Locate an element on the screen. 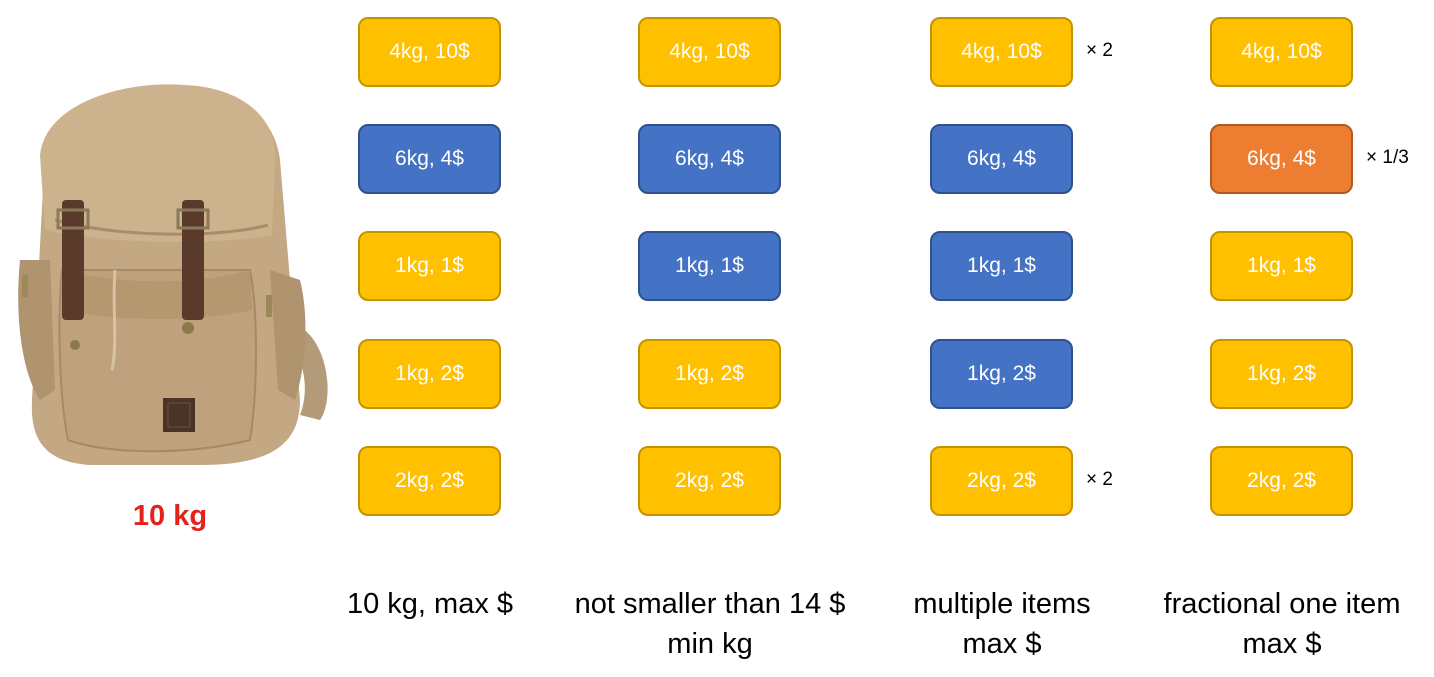  capacity-label: 10 kg is located at coordinates (170, 516).